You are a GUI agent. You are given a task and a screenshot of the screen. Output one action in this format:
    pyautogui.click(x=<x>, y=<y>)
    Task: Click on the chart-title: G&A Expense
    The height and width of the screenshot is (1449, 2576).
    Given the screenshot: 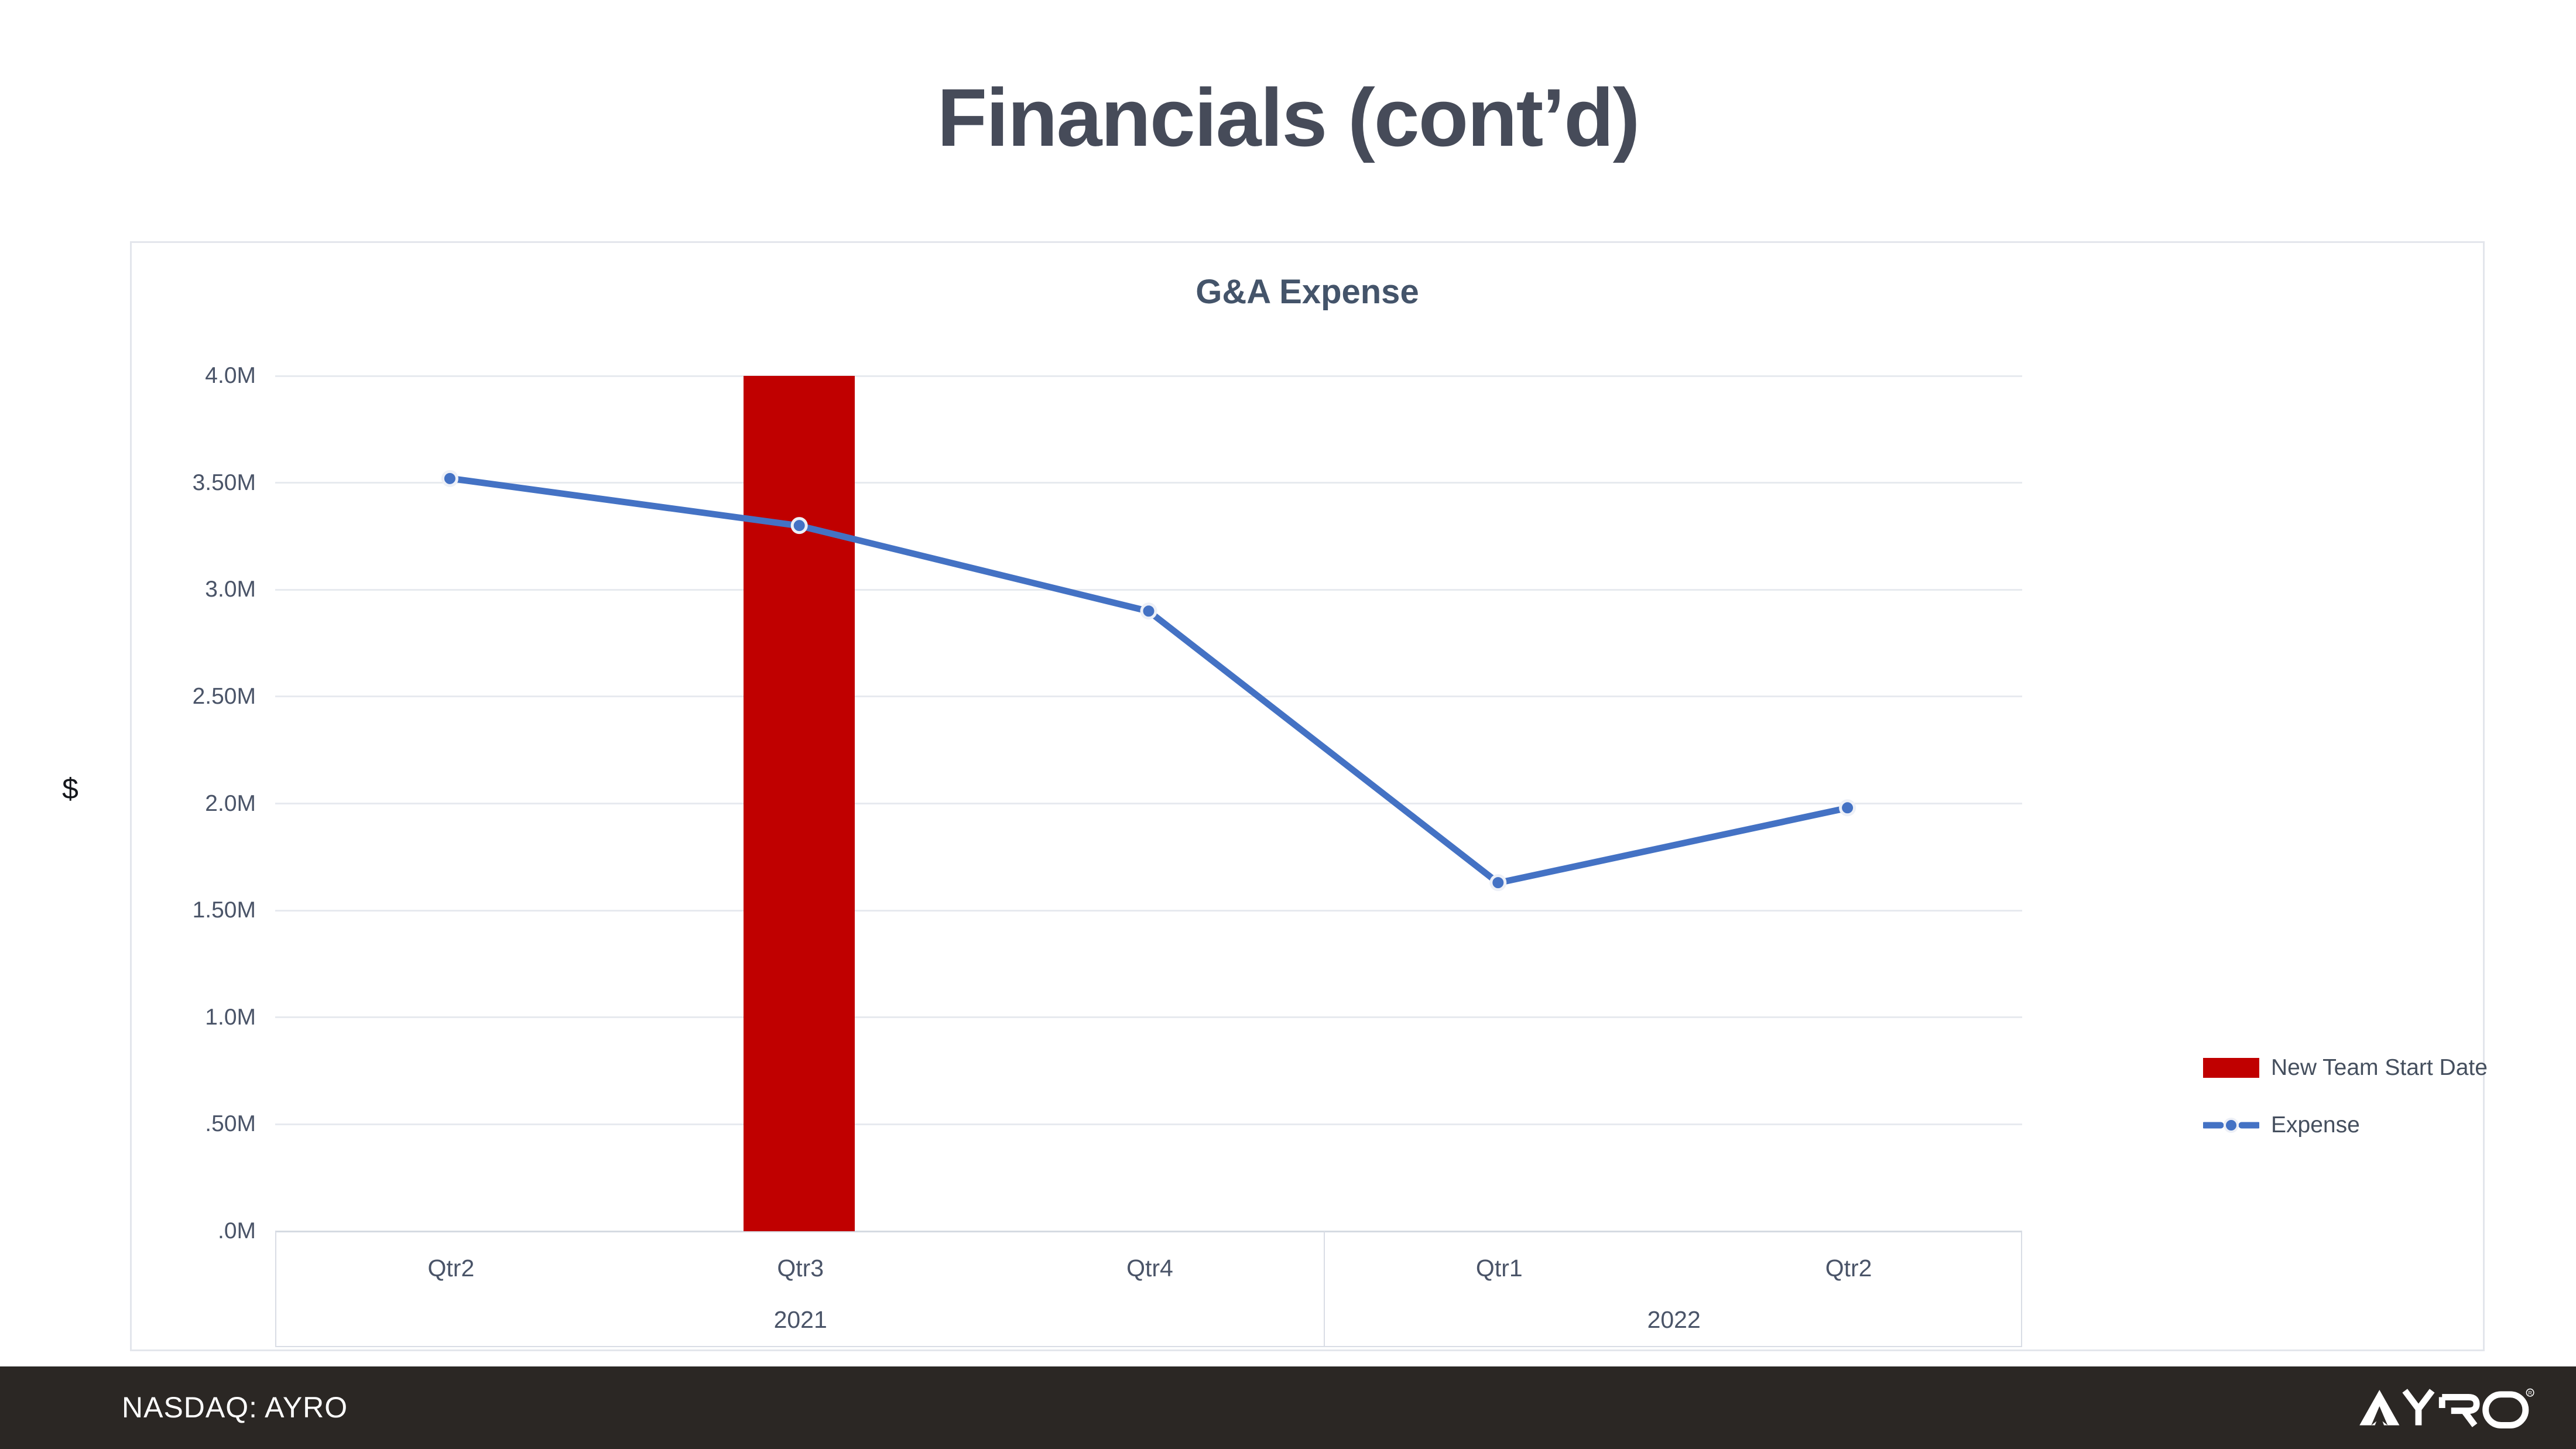 What is the action you would take?
    pyautogui.click(x=1307, y=292)
    